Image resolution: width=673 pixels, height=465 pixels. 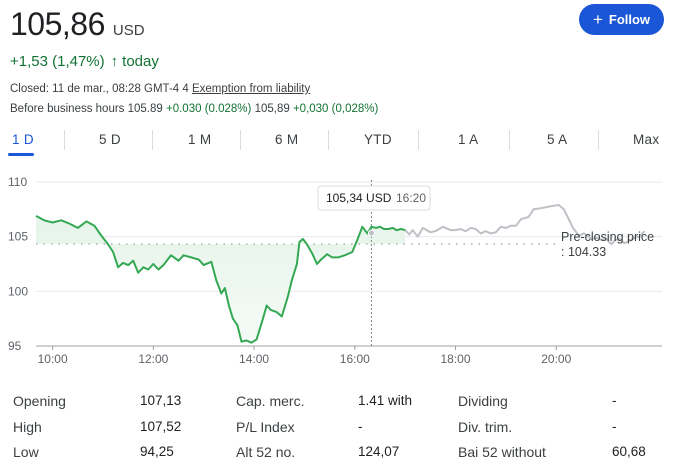 I want to click on x-tick-label: 10:00, so click(x=53, y=359).